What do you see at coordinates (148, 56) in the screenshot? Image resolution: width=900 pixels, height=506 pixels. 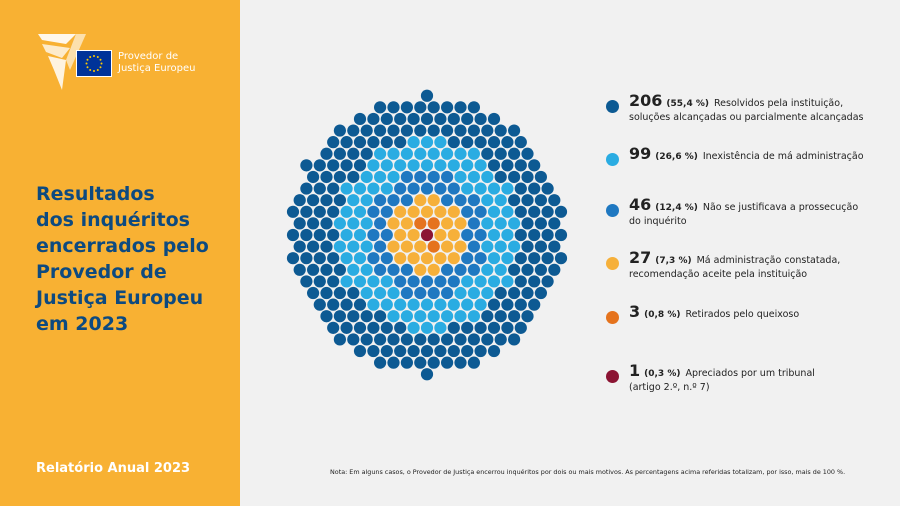 I see `org-name-line1: Provedor de` at bounding box center [148, 56].